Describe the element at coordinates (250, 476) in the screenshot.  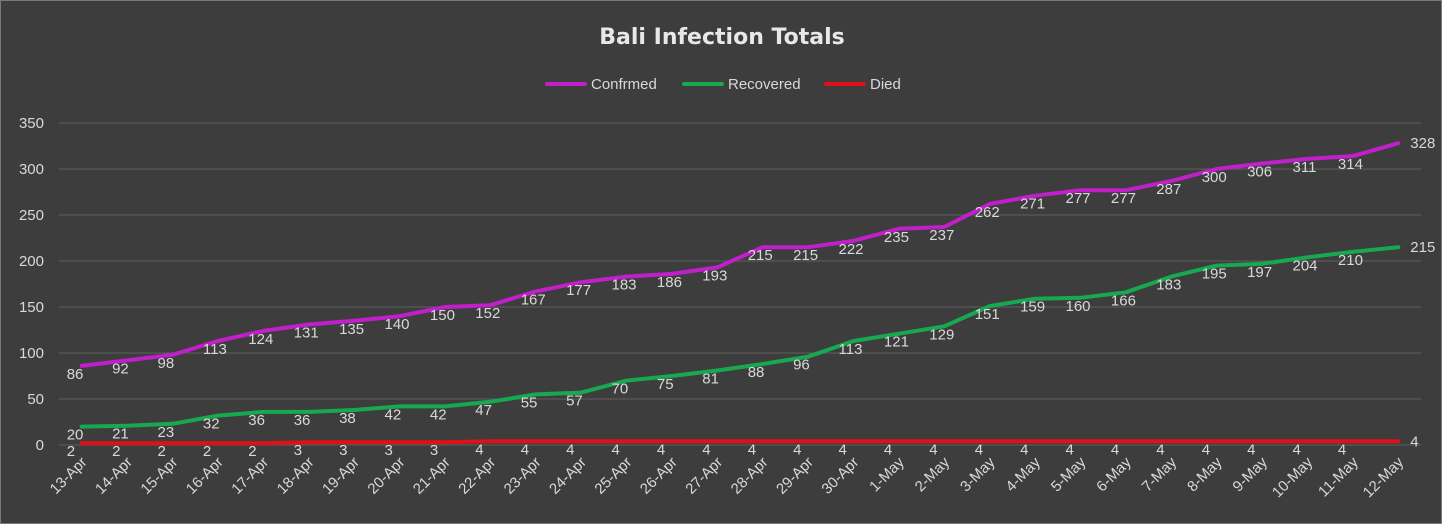
I see `x-tick-label: 17-Apr` at that location.